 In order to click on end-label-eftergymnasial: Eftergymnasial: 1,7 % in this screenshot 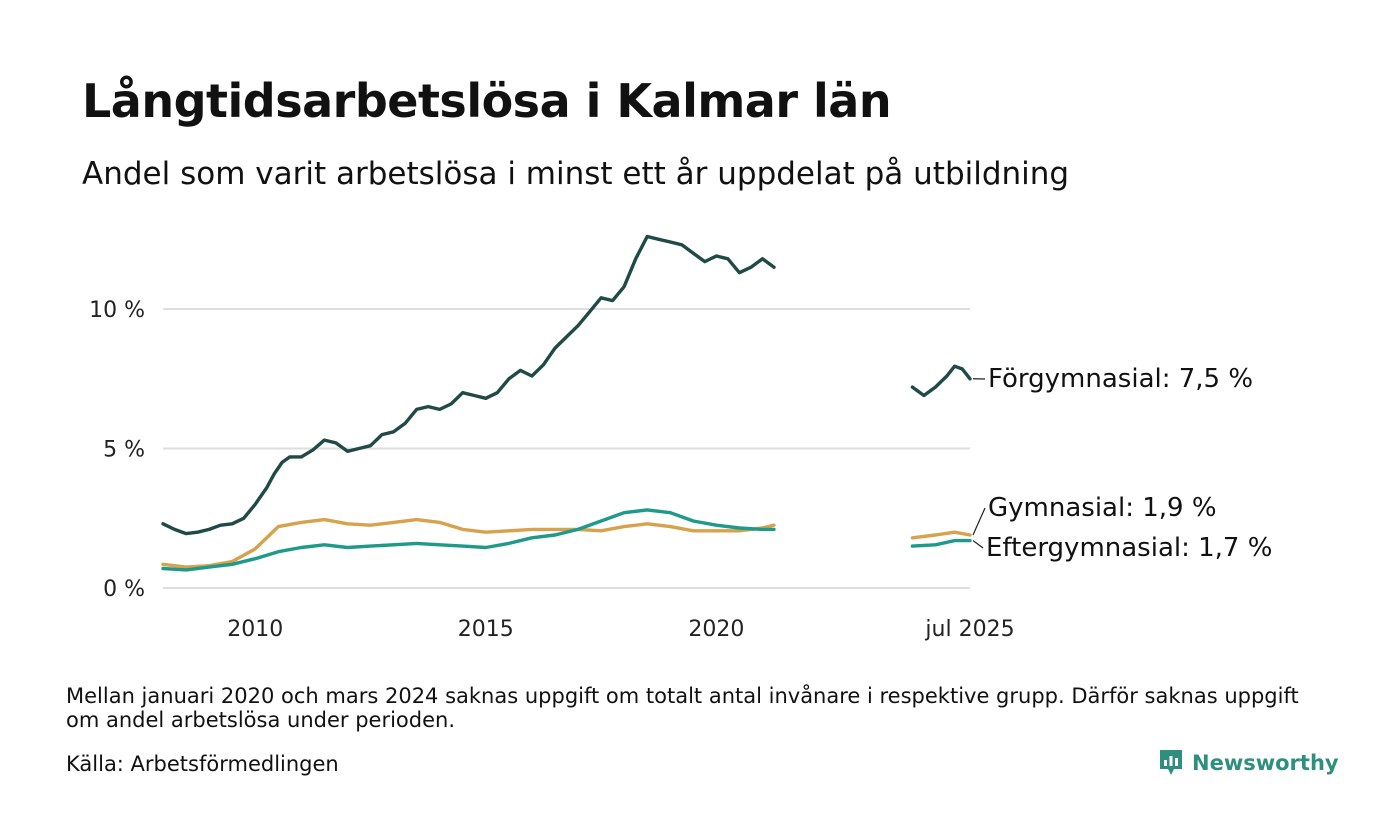, I will do `click(1129, 548)`.